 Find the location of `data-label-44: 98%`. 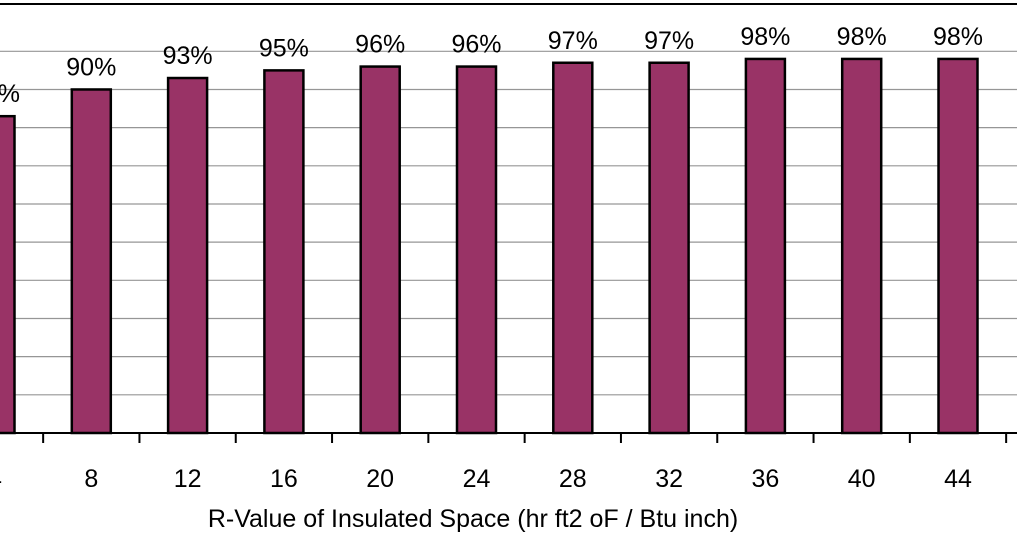

data-label-44: 98% is located at coordinates (958, 37).